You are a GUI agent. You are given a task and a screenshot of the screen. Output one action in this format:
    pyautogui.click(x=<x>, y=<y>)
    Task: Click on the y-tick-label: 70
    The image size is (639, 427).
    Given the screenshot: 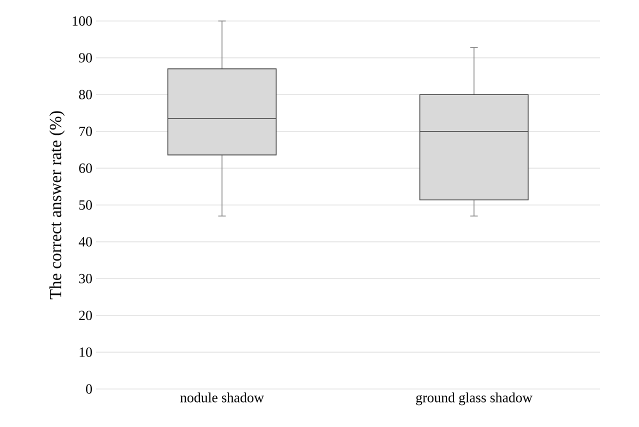 What is the action you would take?
    pyautogui.click(x=85, y=131)
    